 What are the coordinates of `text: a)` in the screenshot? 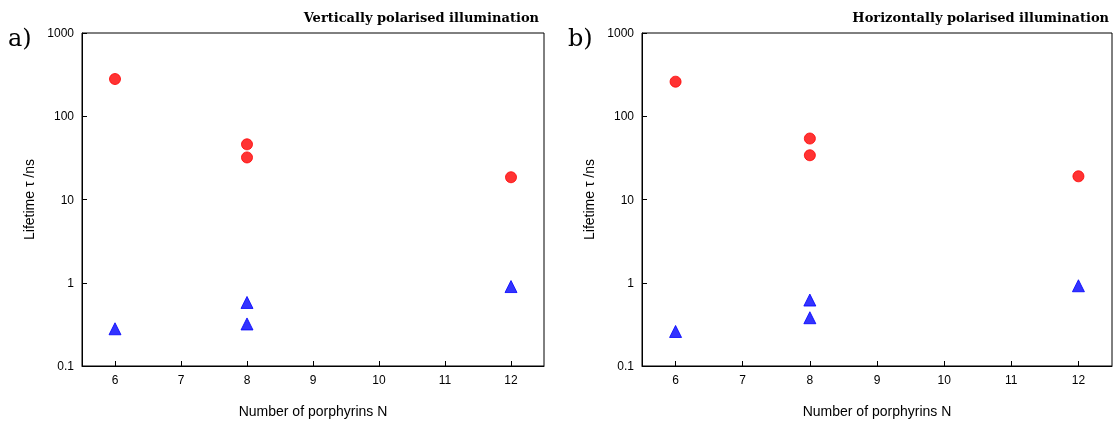 It's located at (20, 38).